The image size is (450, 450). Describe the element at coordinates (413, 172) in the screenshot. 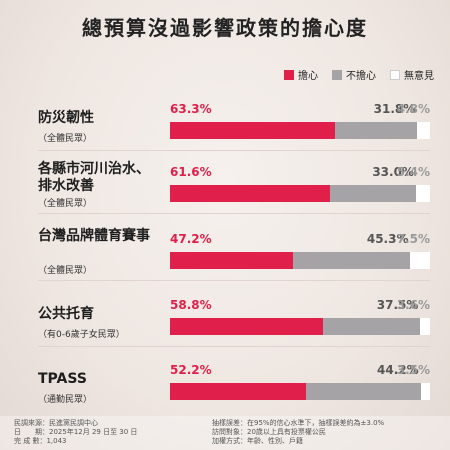

I see `value-label: 5.4%` at that location.